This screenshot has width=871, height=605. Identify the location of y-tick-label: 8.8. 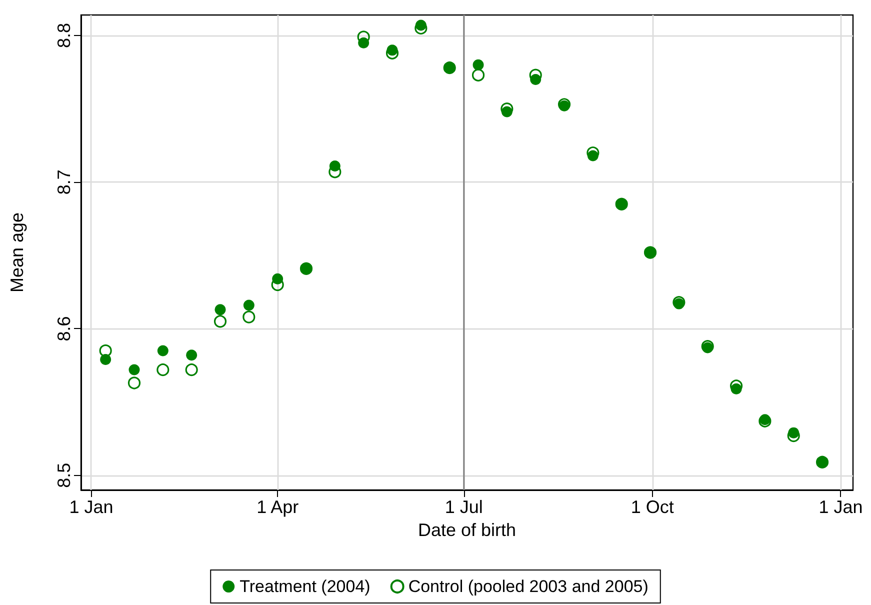
(64, 35).